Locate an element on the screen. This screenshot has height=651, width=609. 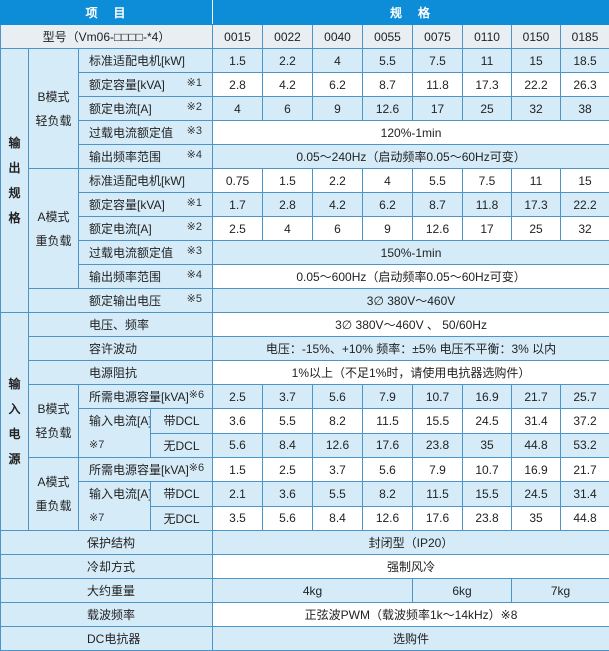
row-label: 标准适配电机[kW] is located at coordinates (145, 180).